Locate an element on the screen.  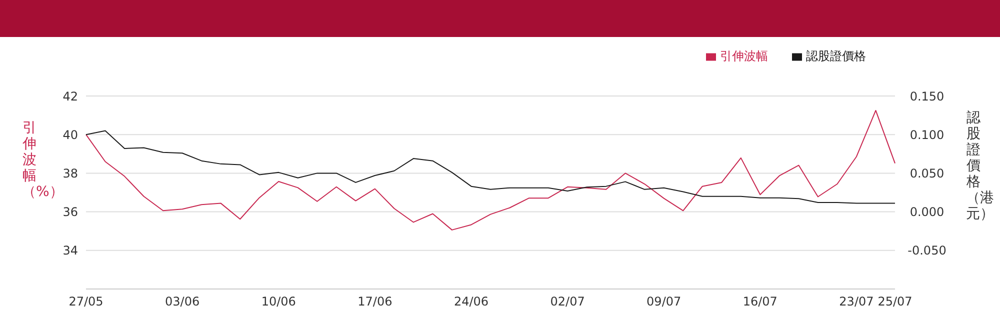
y-tick-label: 40 is located at coordinates (70, 135).